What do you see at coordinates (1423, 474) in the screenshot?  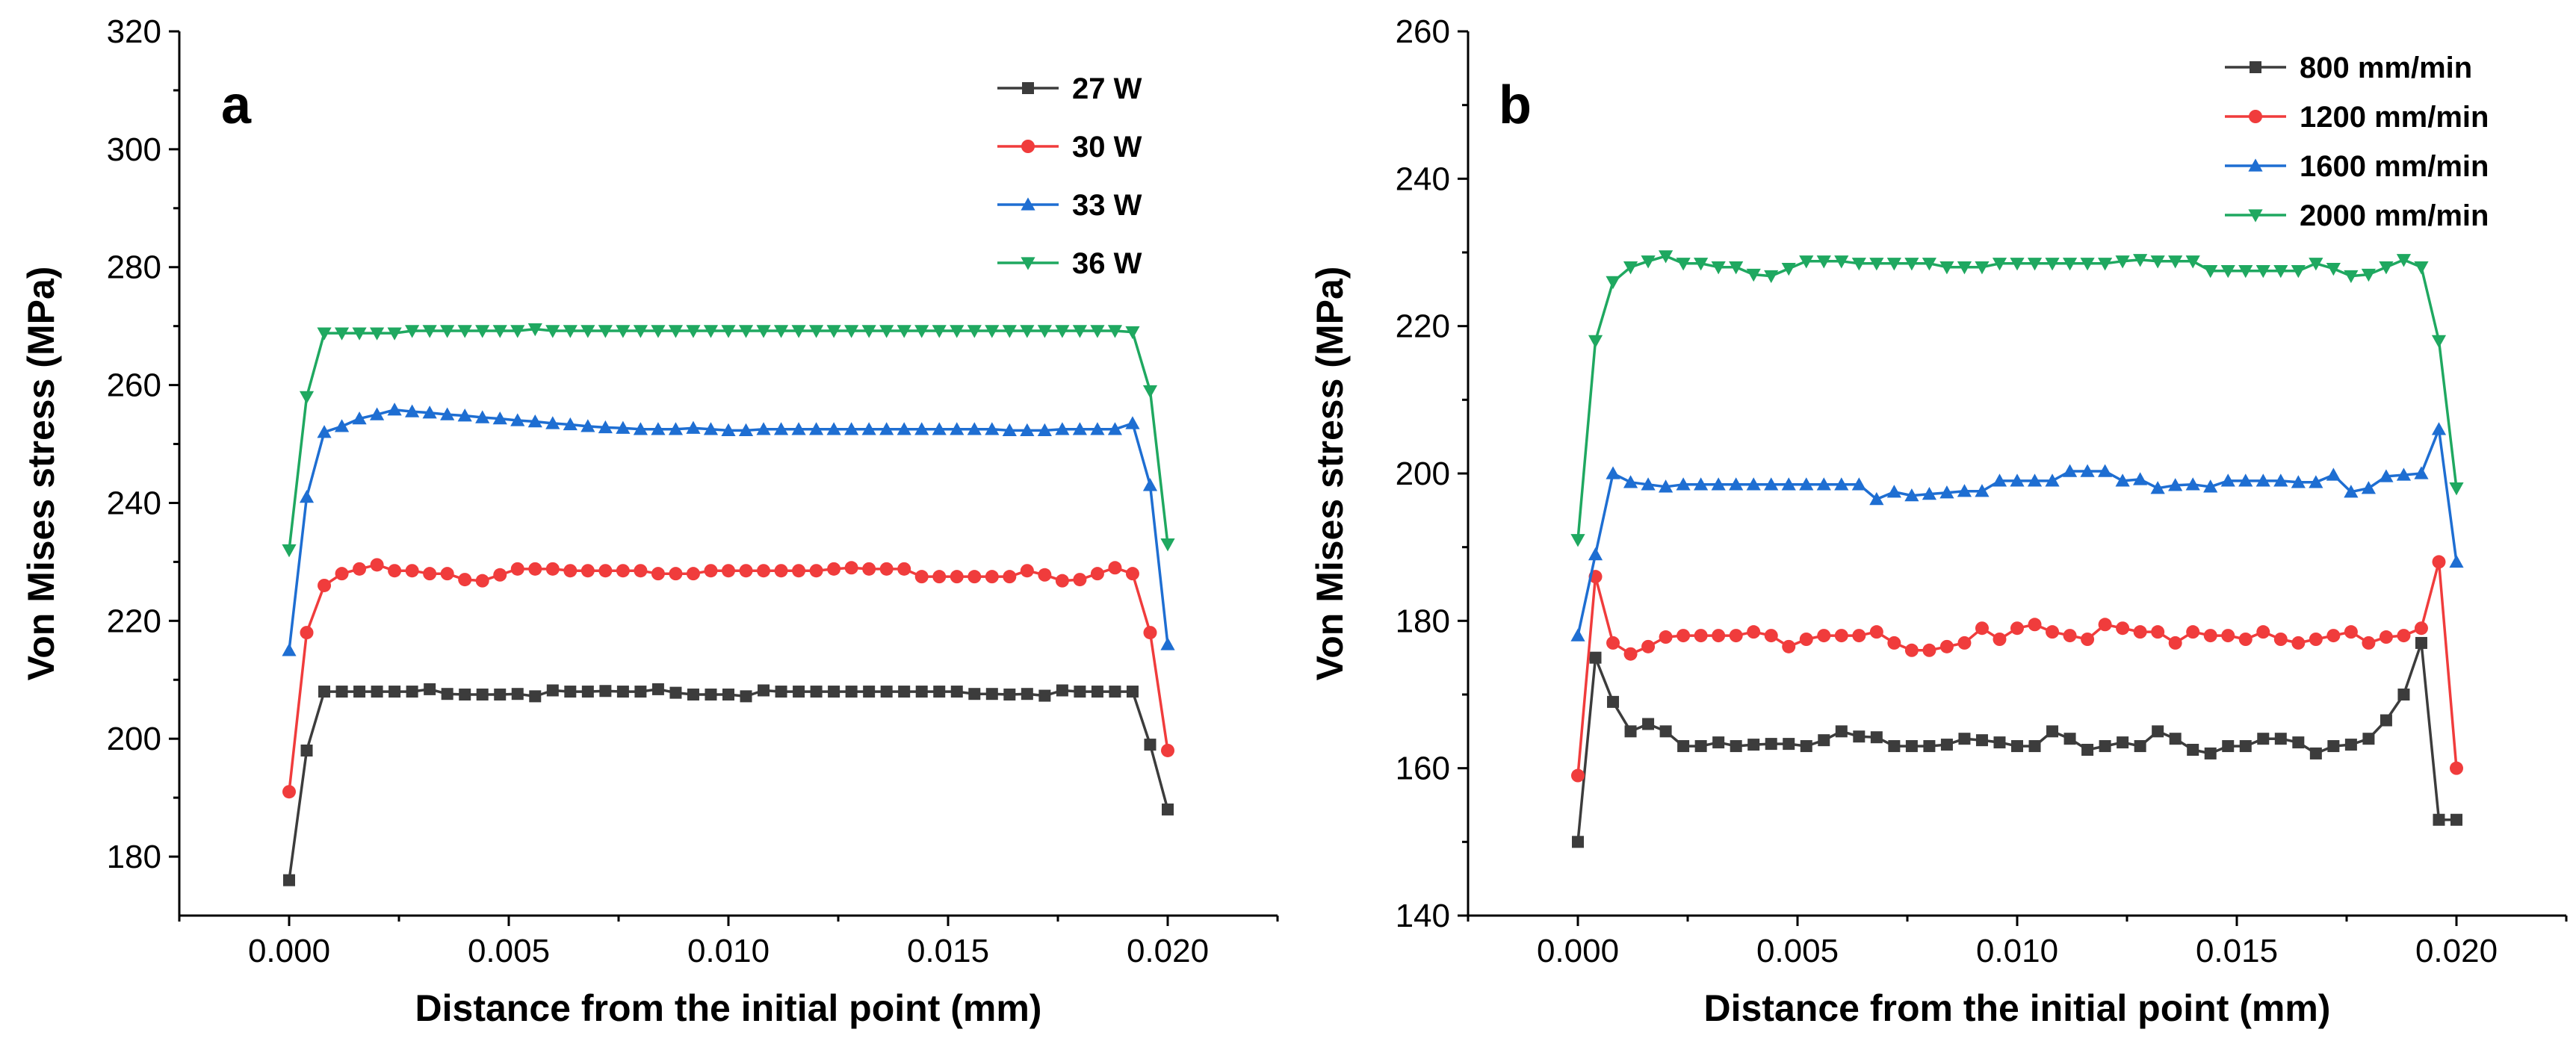 I see `y-tick-label: 200` at bounding box center [1423, 474].